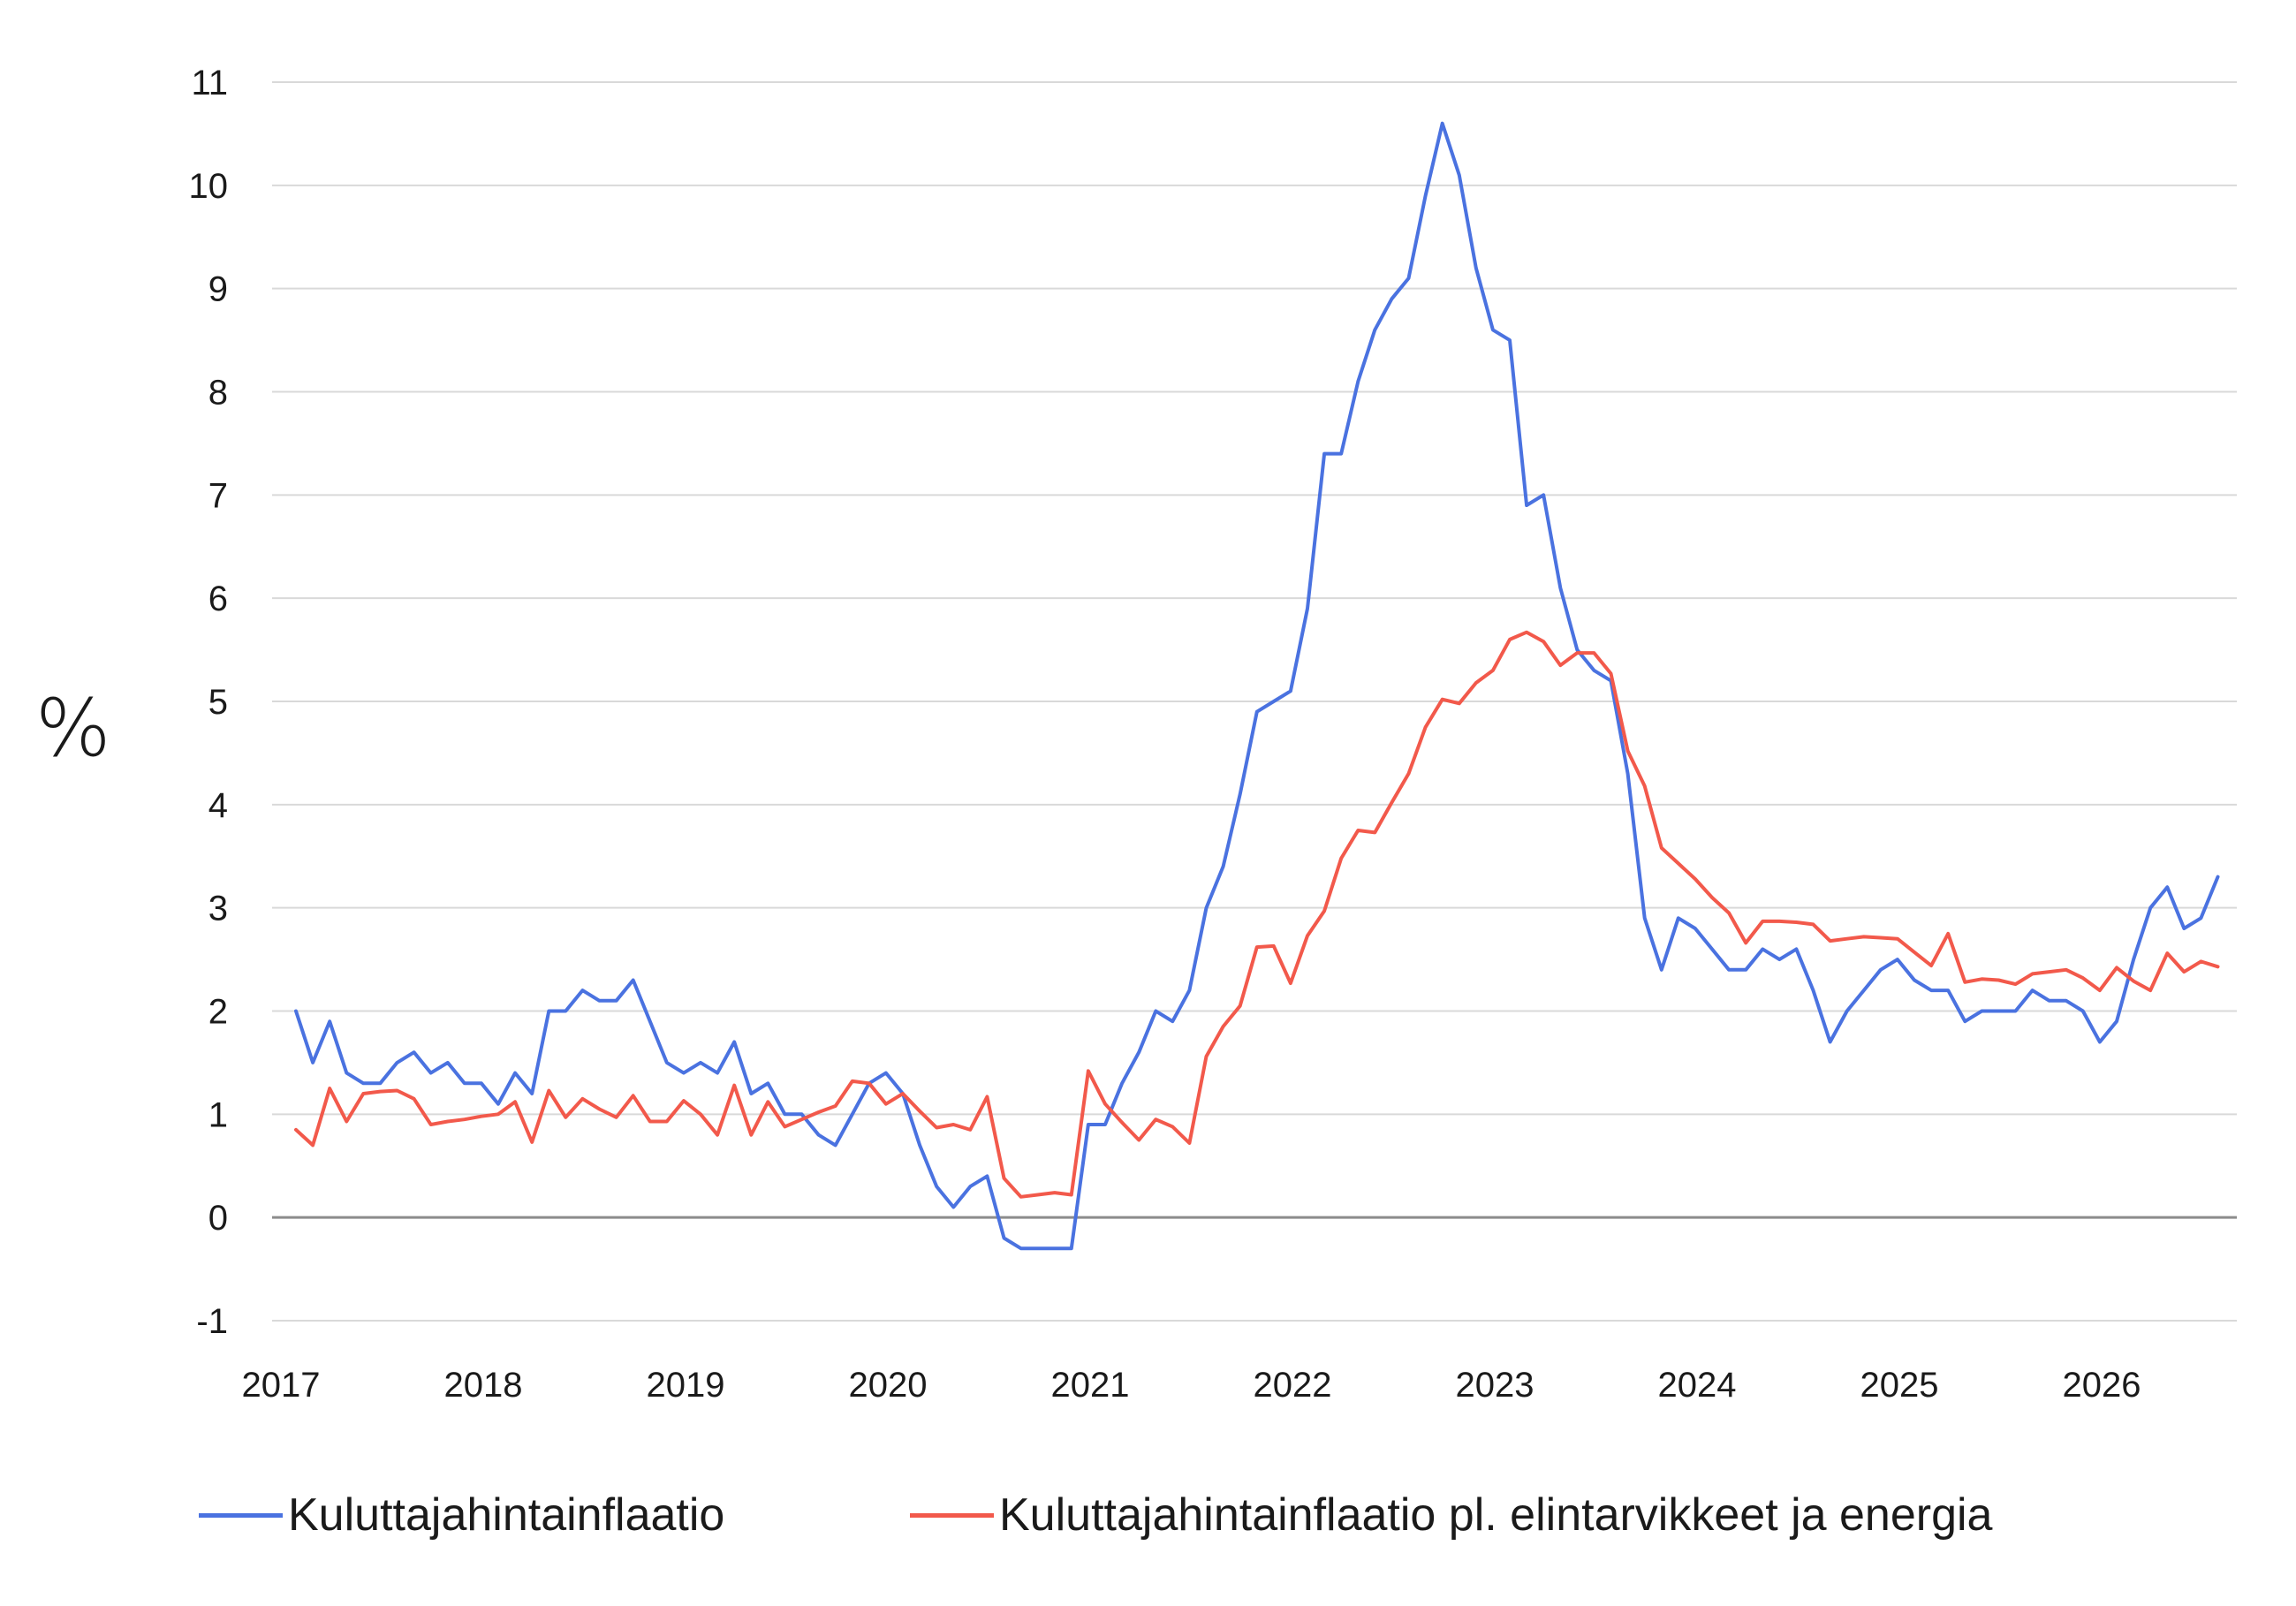  What do you see at coordinates (212, 1321) in the screenshot?
I see `y-tick-label: -1` at bounding box center [212, 1321].